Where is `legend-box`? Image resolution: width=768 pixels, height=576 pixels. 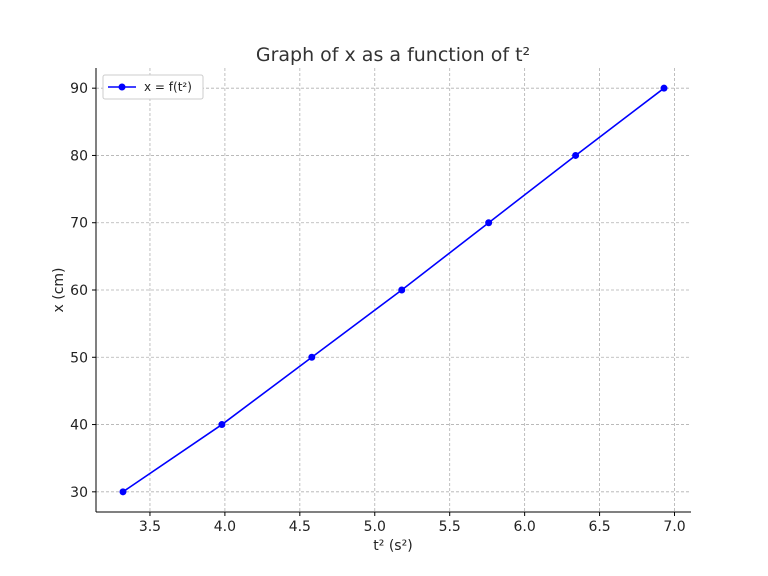
legend-box is located at coordinates (153, 87).